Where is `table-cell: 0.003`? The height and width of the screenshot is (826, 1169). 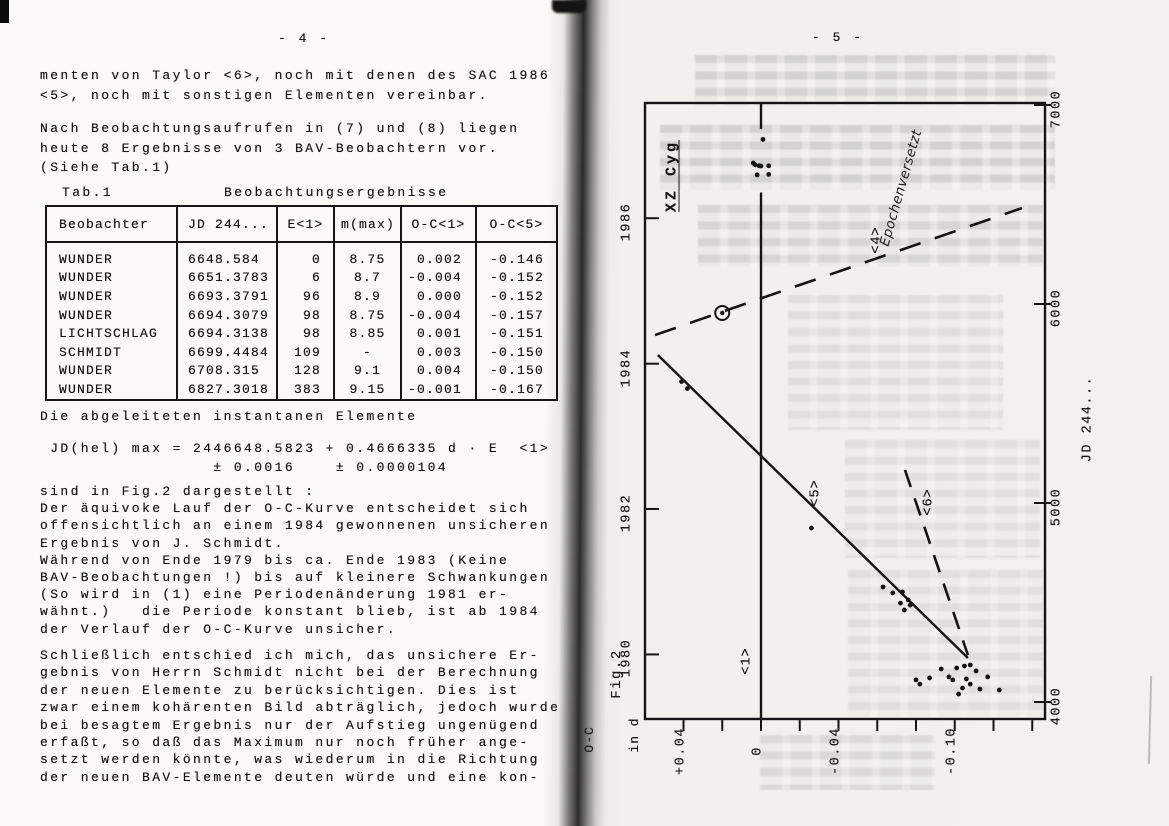
table-cell: 0.003 is located at coordinates (438, 352).